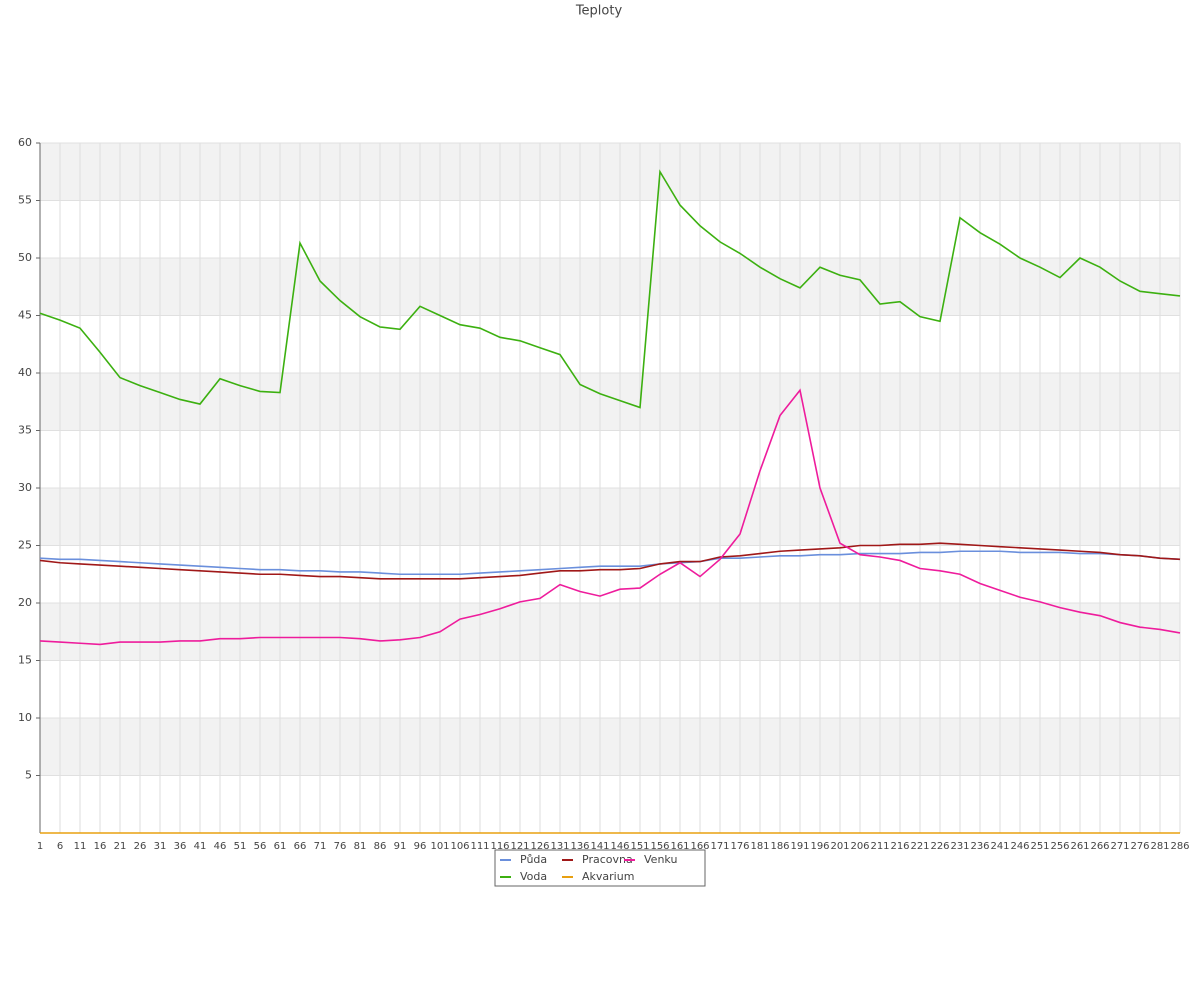 The image size is (1200, 1004). What do you see at coordinates (533, 859) in the screenshot?
I see `legend-label: Půda` at bounding box center [533, 859].